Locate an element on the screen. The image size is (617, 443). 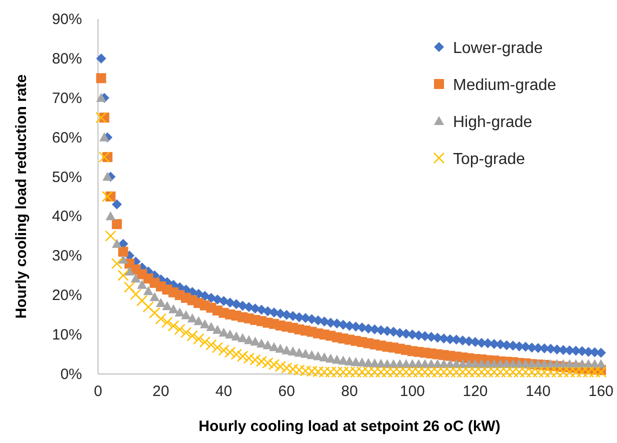
y-tick-label: 60% is located at coordinates (67, 137).